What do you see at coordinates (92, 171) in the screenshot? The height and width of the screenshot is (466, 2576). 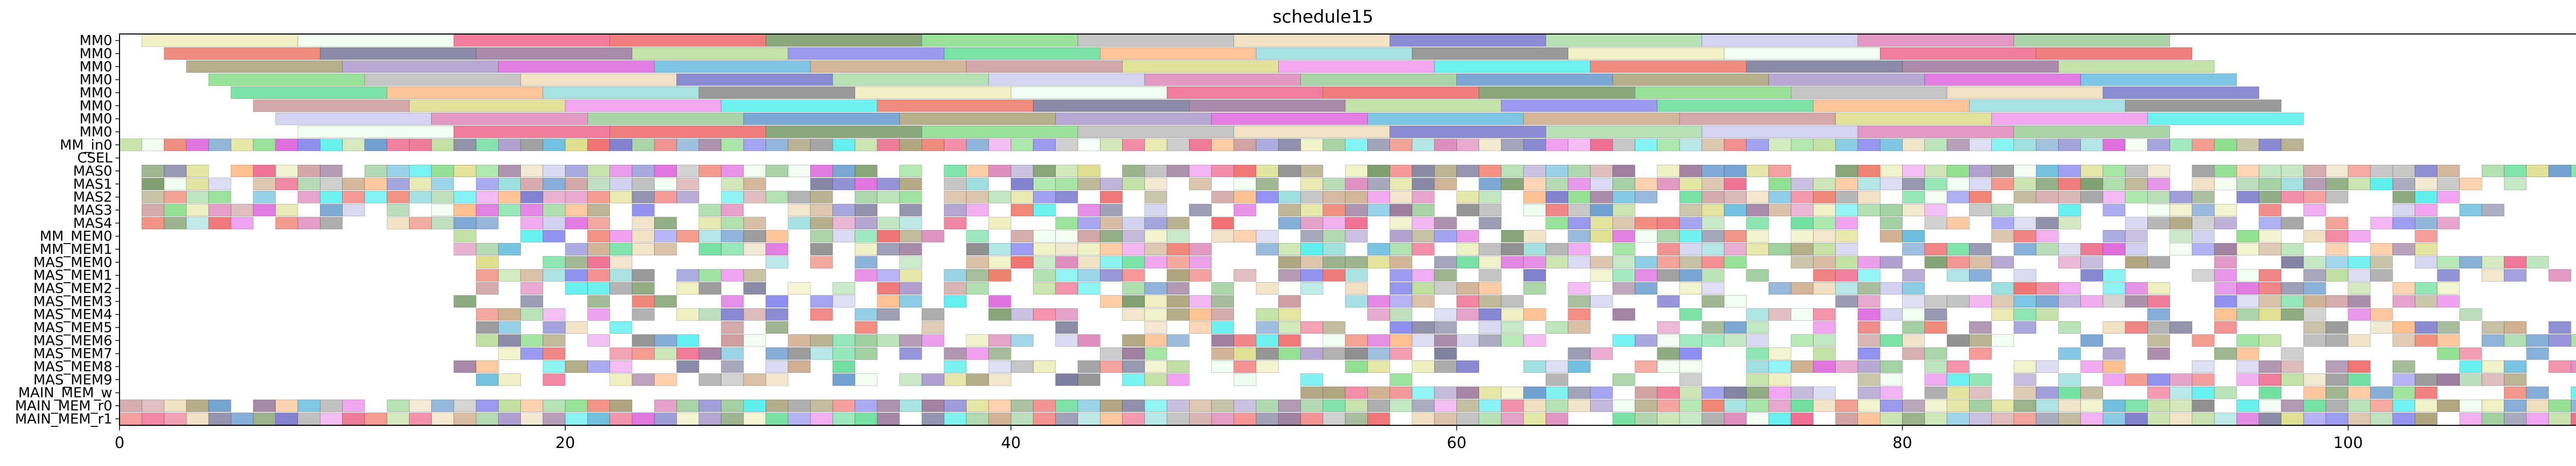 I see `row-label: MAS0` at bounding box center [92, 171].